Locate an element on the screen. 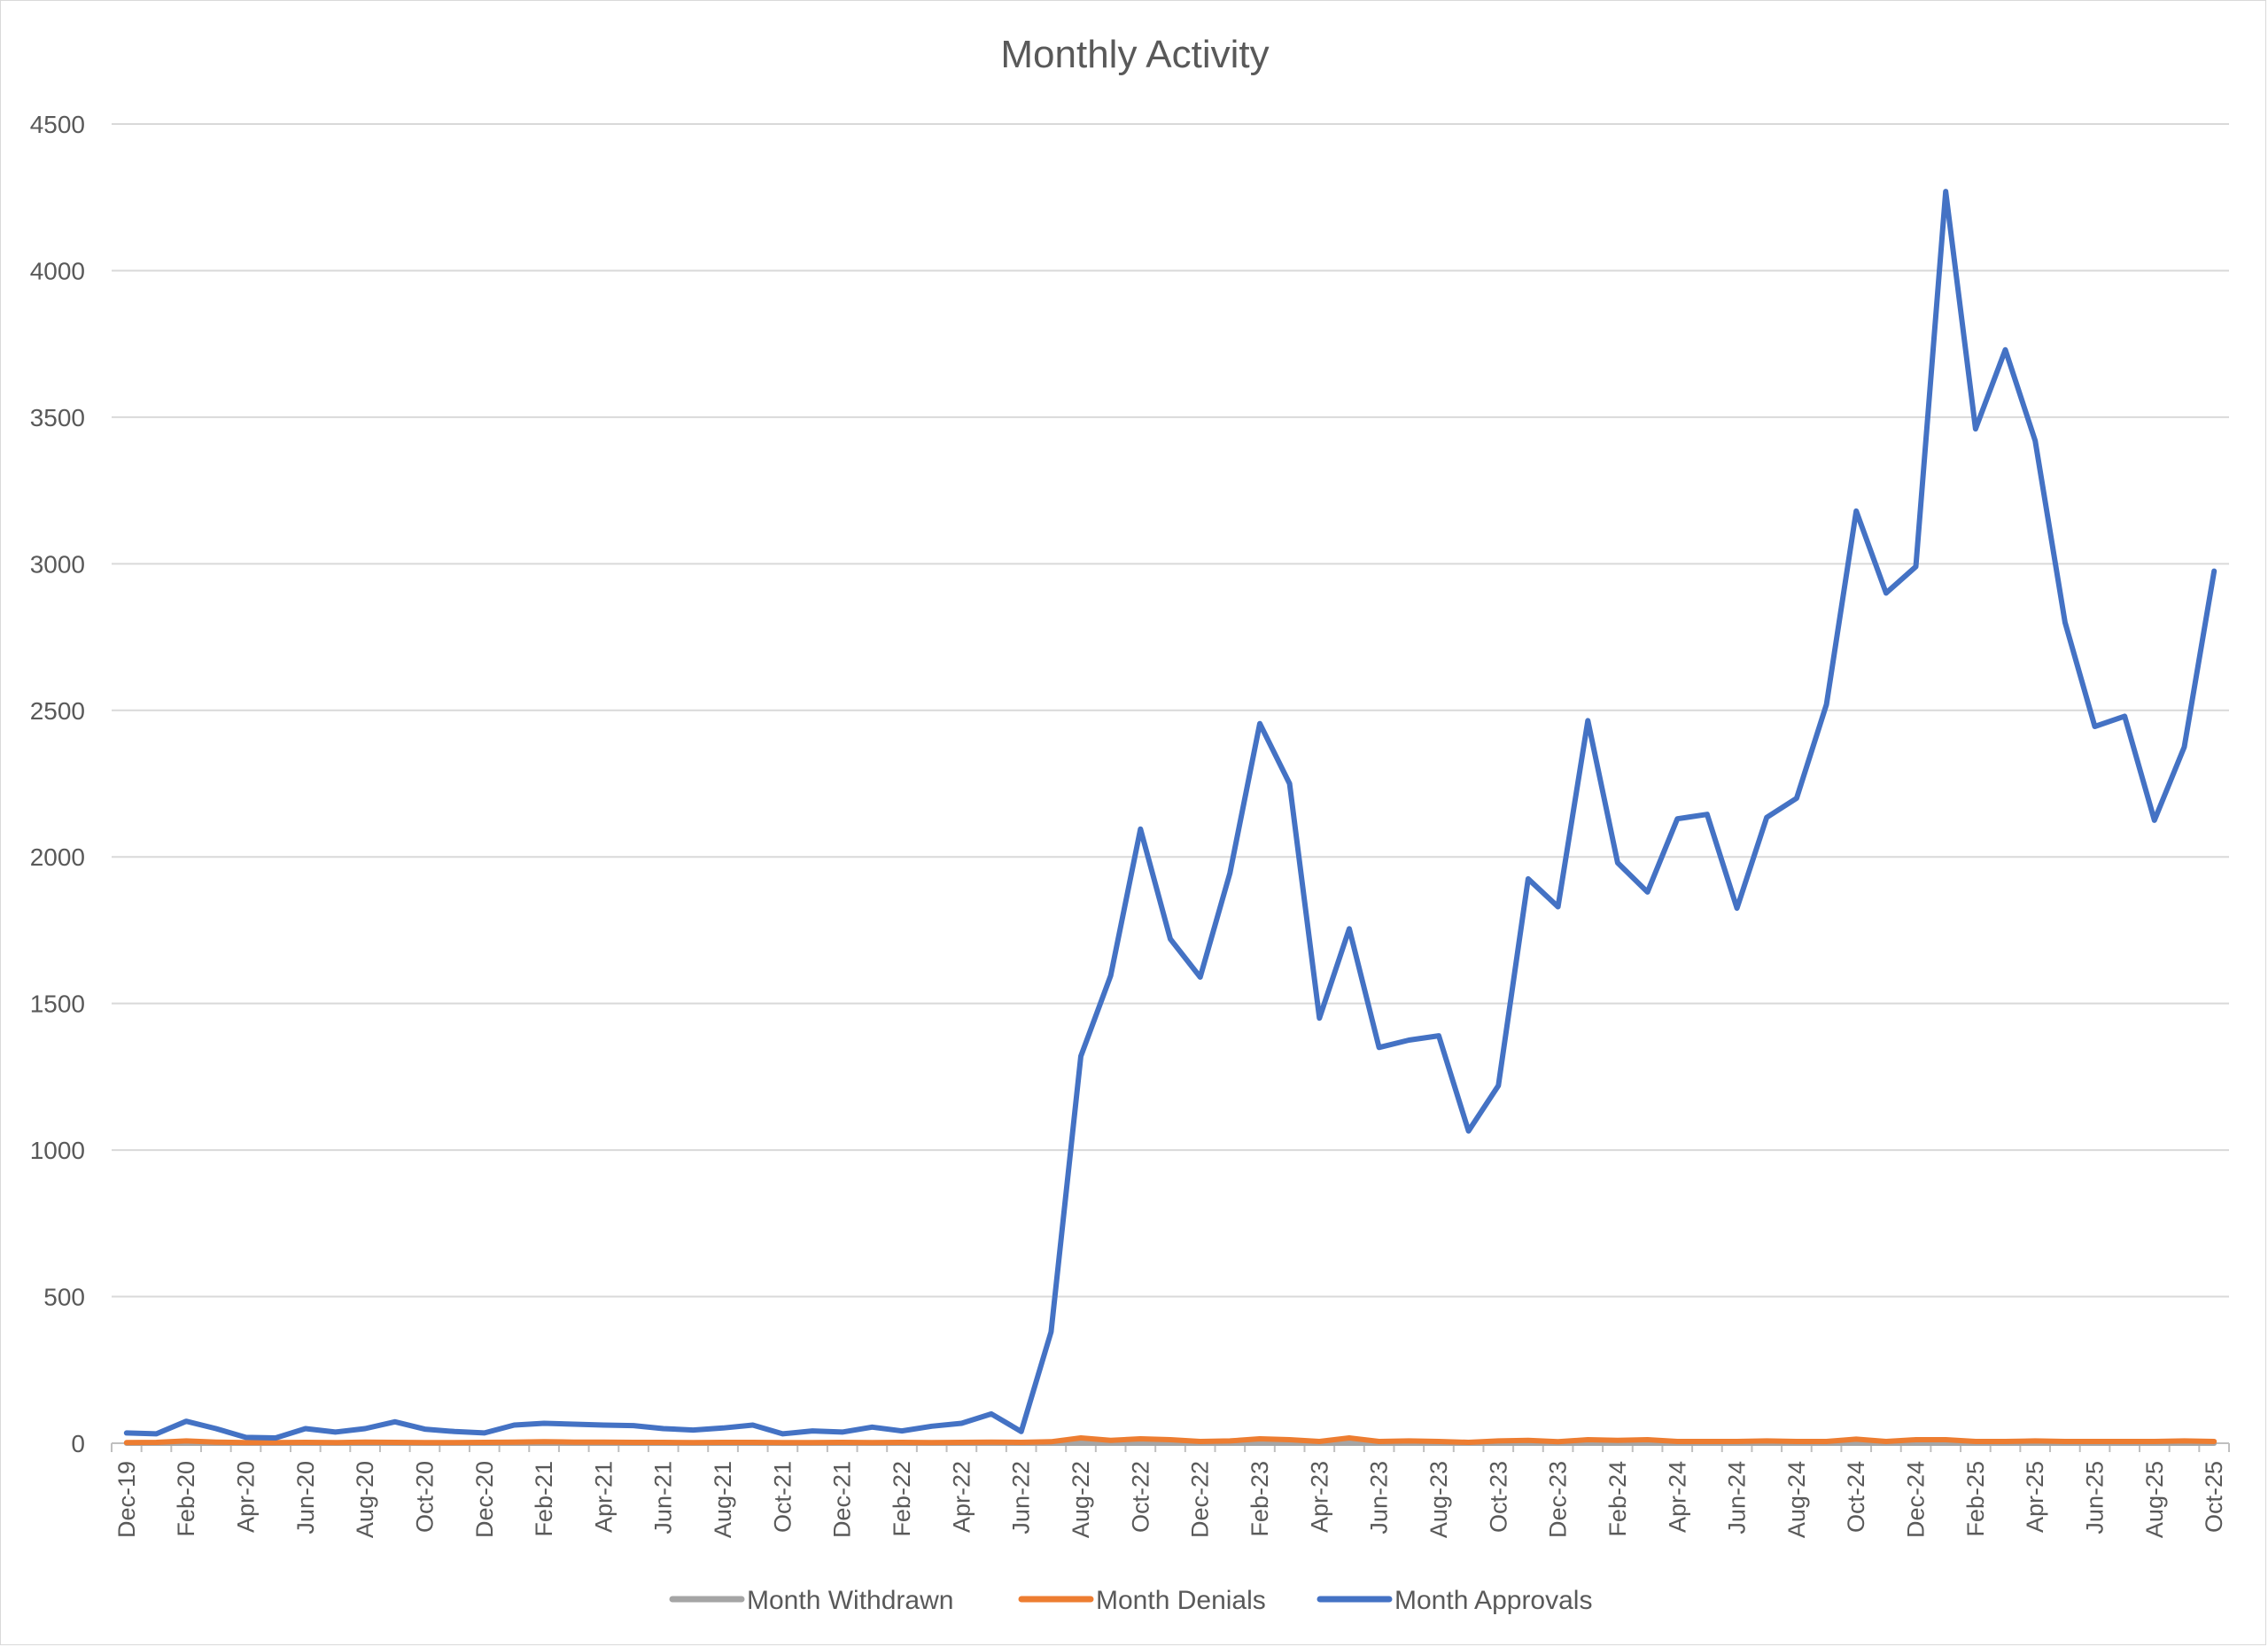 The image size is (2268, 1647). legend-label: Month Withdrawn is located at coordinates (850, 1600).